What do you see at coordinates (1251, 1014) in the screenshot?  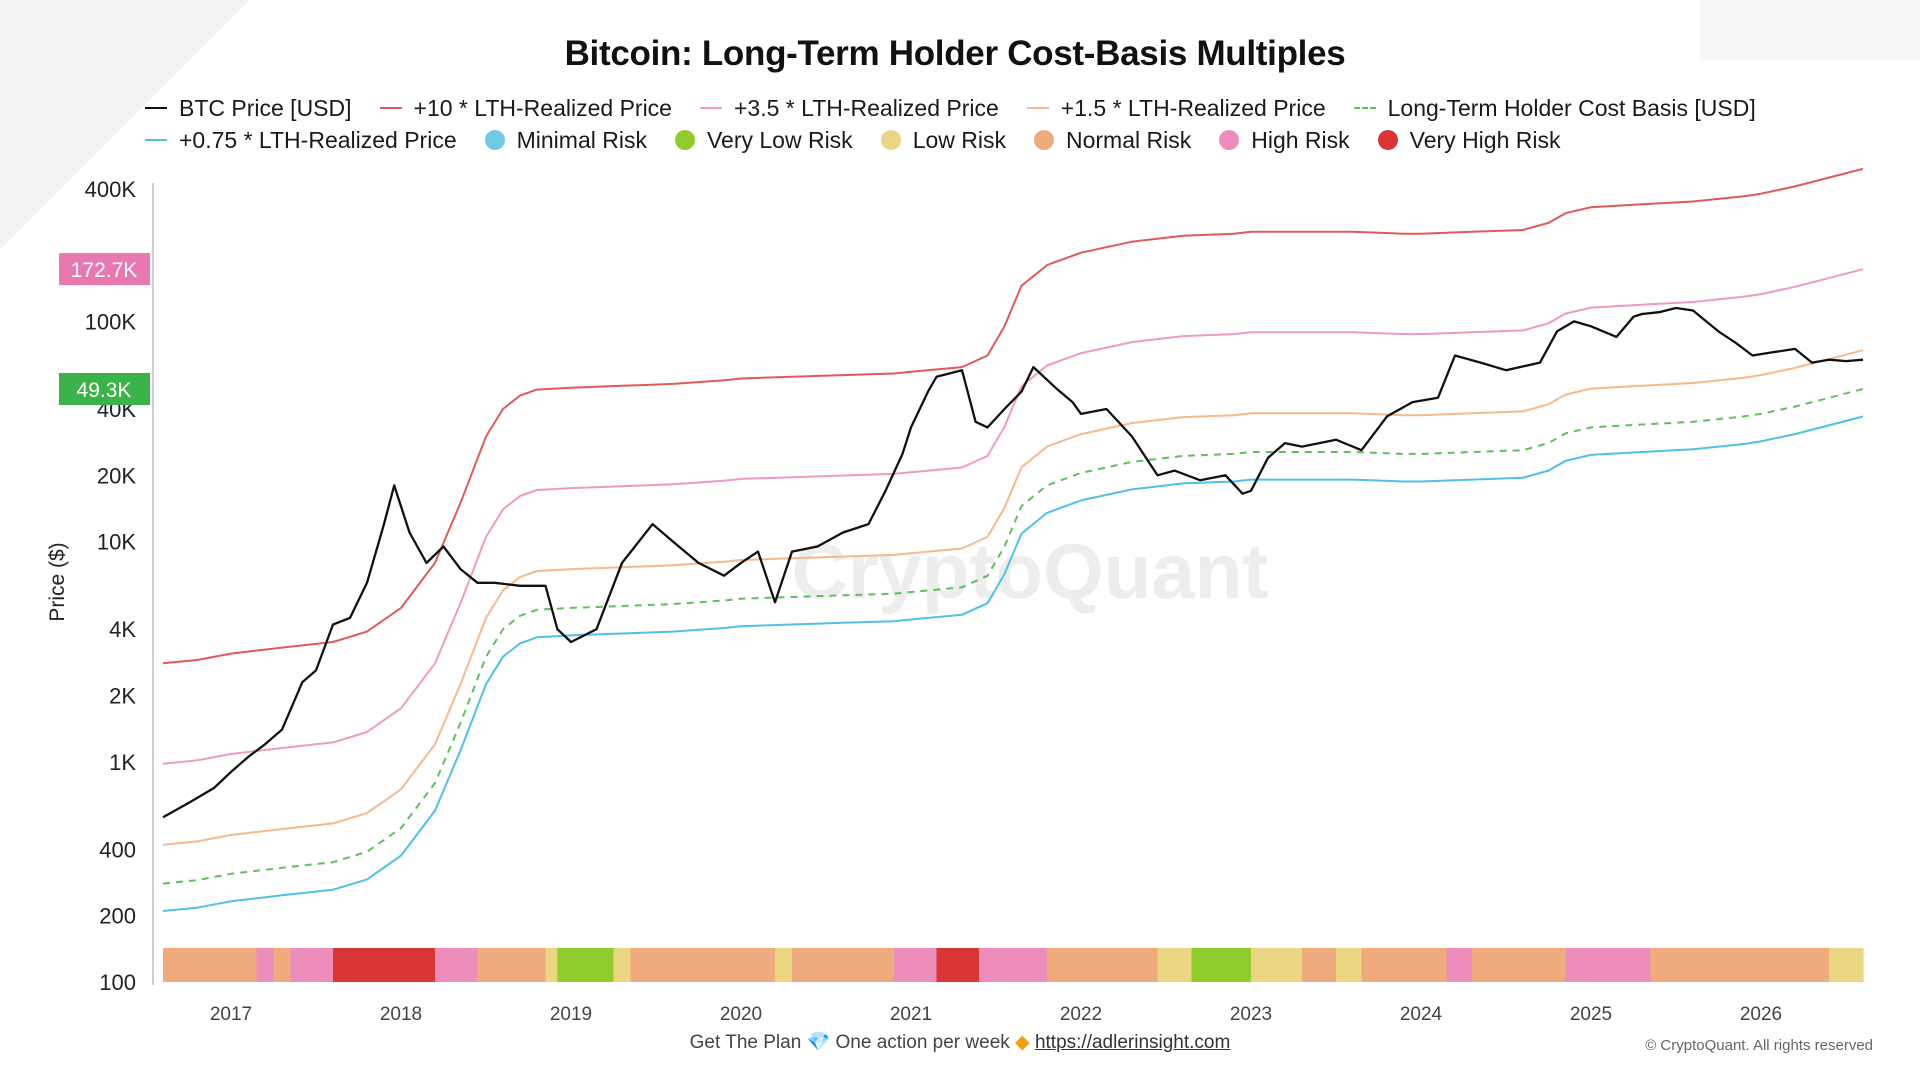 I see `x-tick-label: 2023` at bounding box center [1251, 1014].